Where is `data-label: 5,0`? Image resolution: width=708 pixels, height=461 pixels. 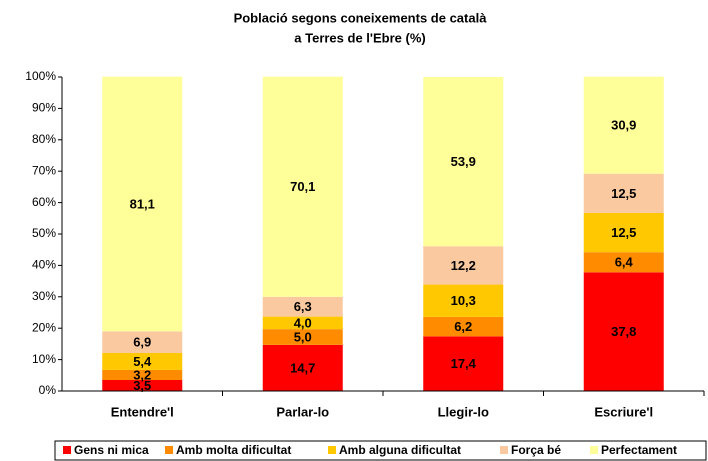
data-label: 5,0 is located at coordinates (303, 336).